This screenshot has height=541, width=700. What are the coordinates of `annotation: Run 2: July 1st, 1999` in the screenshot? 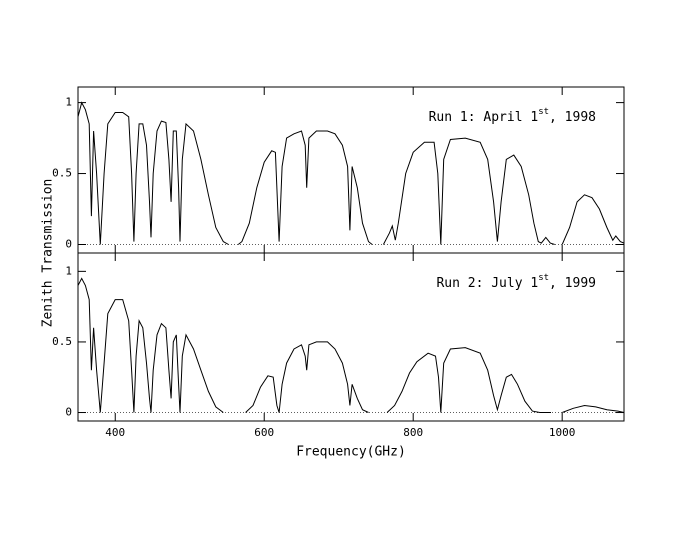 It's located at (516, 282).